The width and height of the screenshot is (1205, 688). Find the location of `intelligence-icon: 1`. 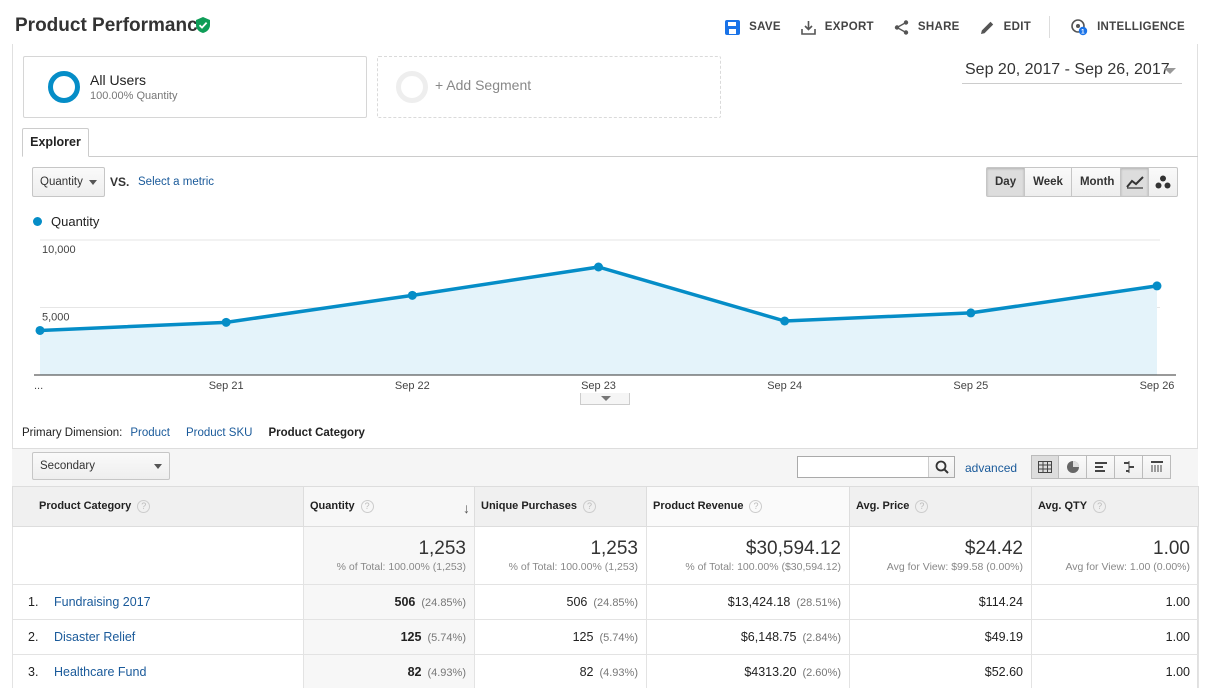

intelligence-icon: 1 is located at coordinates (1079, 27).